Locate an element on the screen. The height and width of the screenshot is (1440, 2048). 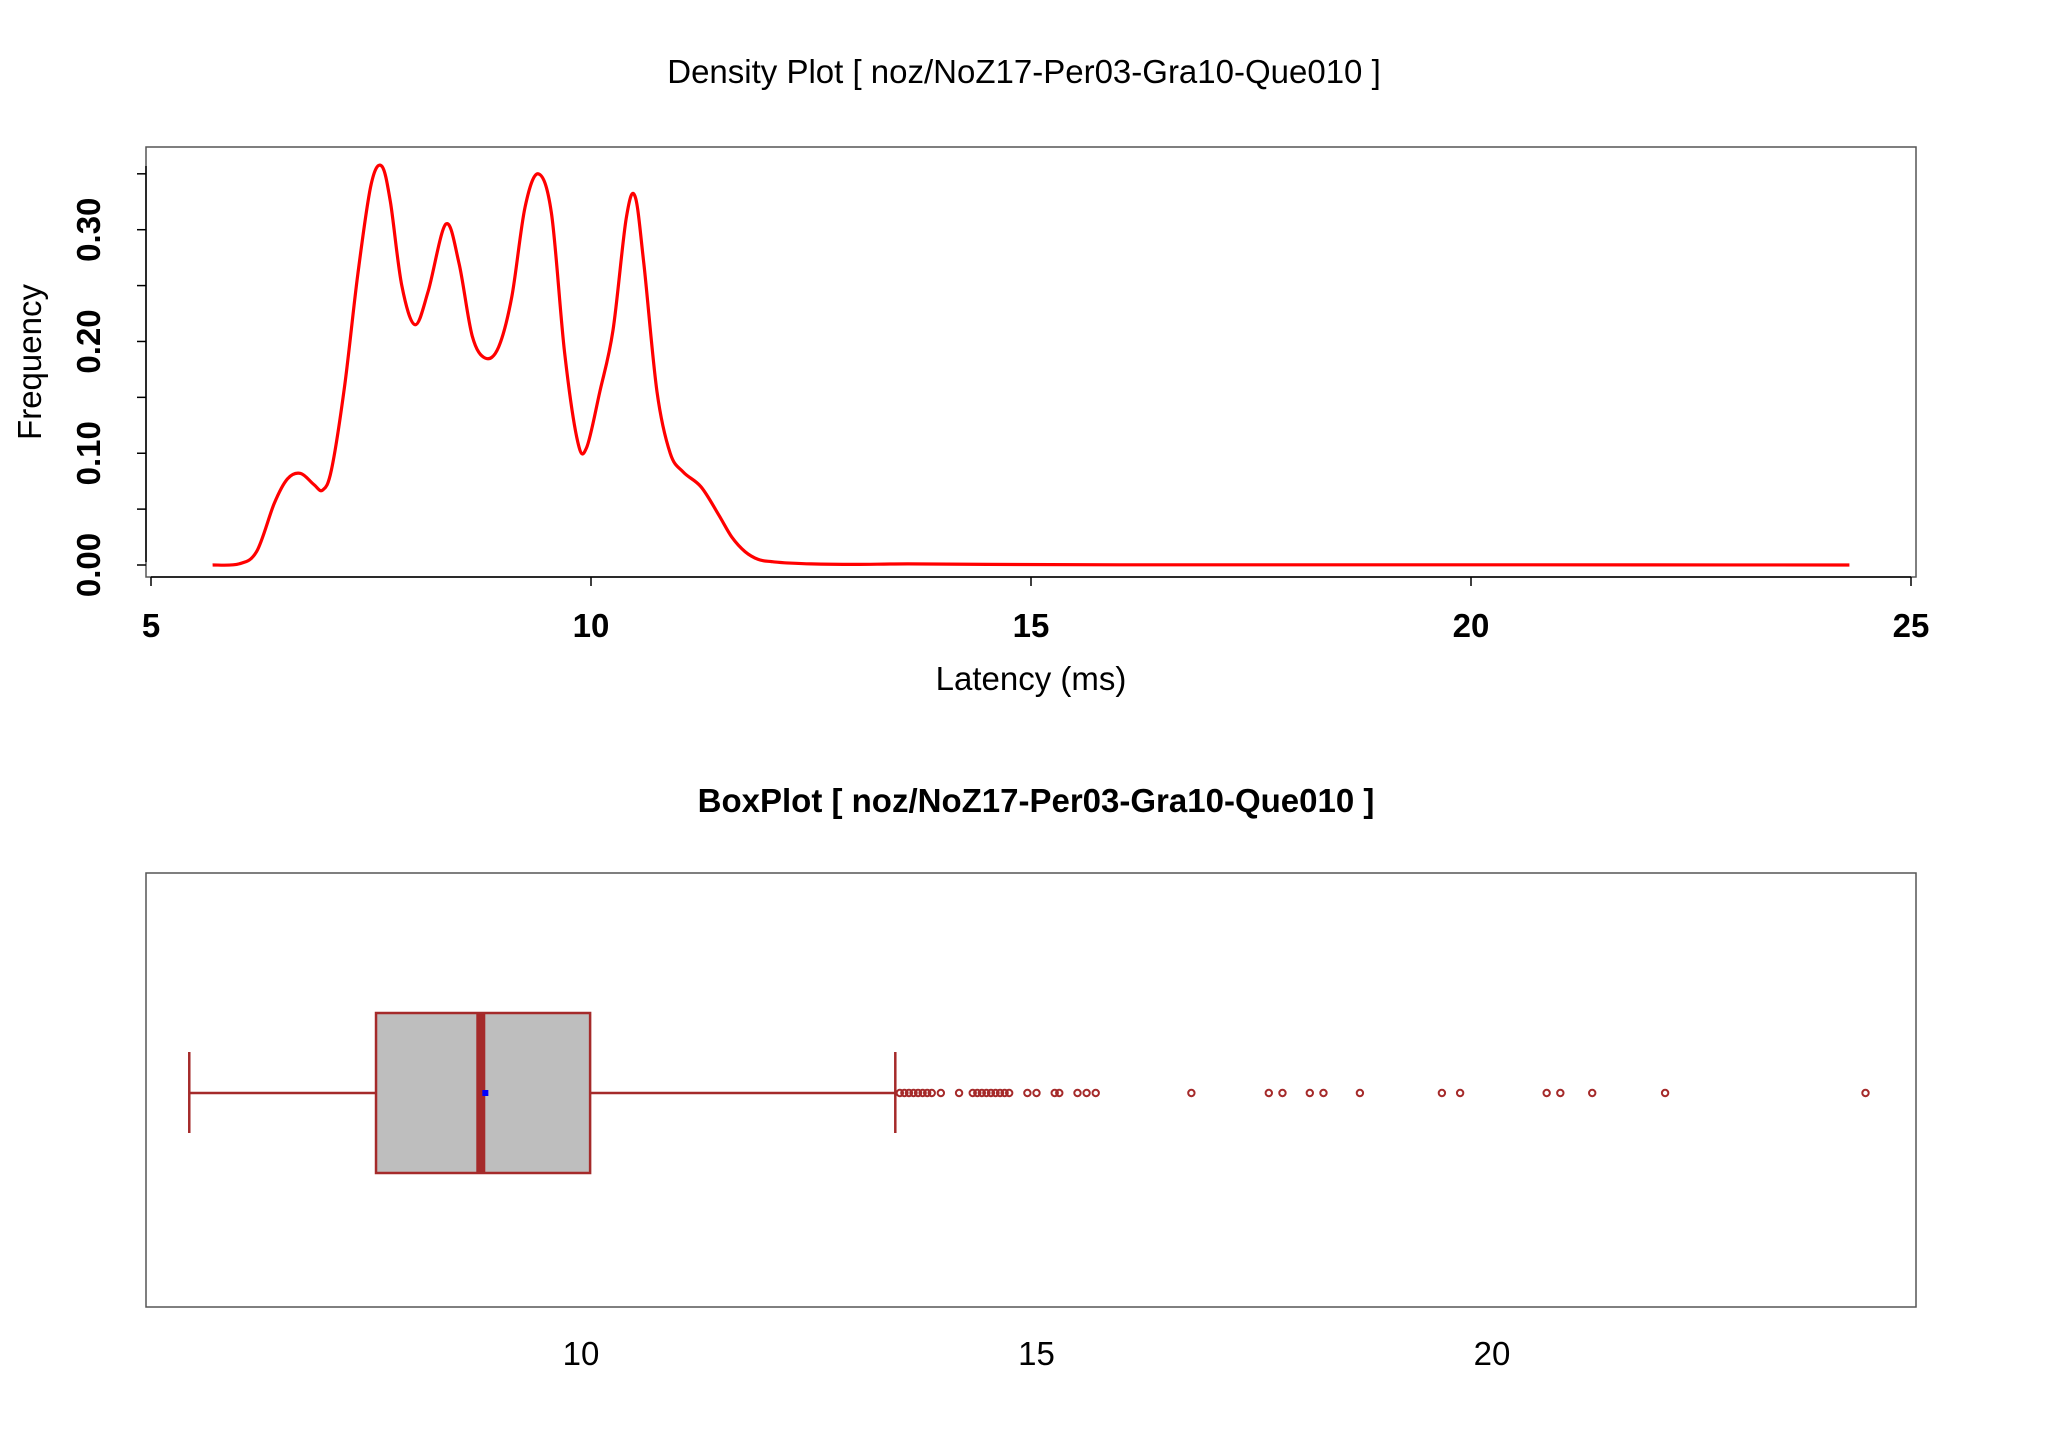
boxplot-x-tick-label: 20 is located at coordinates (1492, 1353).